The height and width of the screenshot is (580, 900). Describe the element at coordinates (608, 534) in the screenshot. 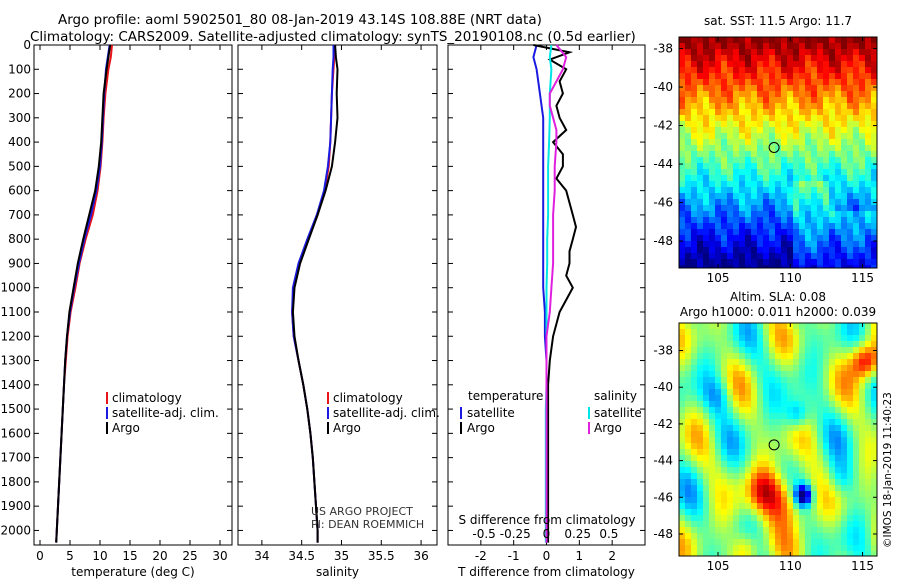

I see `top-tick-label: 0.5` at that location.